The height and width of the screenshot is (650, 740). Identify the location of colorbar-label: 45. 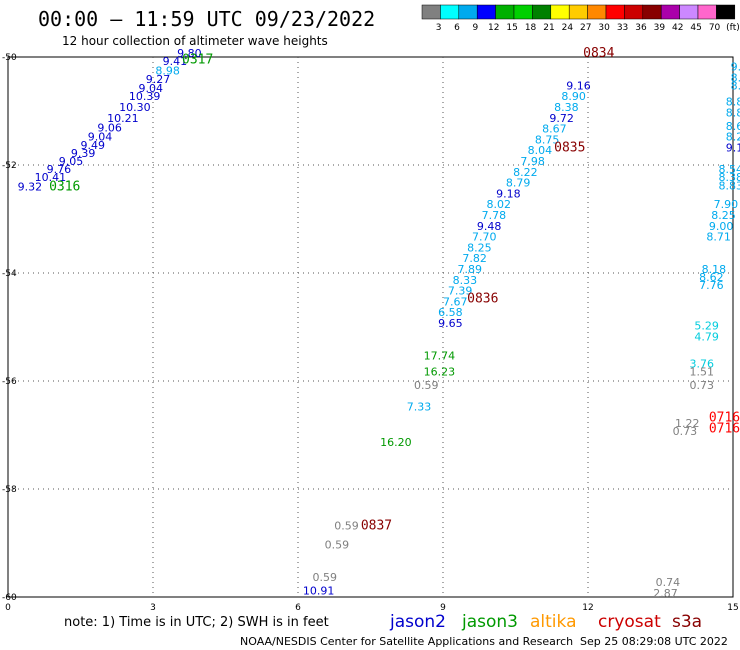
(695, 28).